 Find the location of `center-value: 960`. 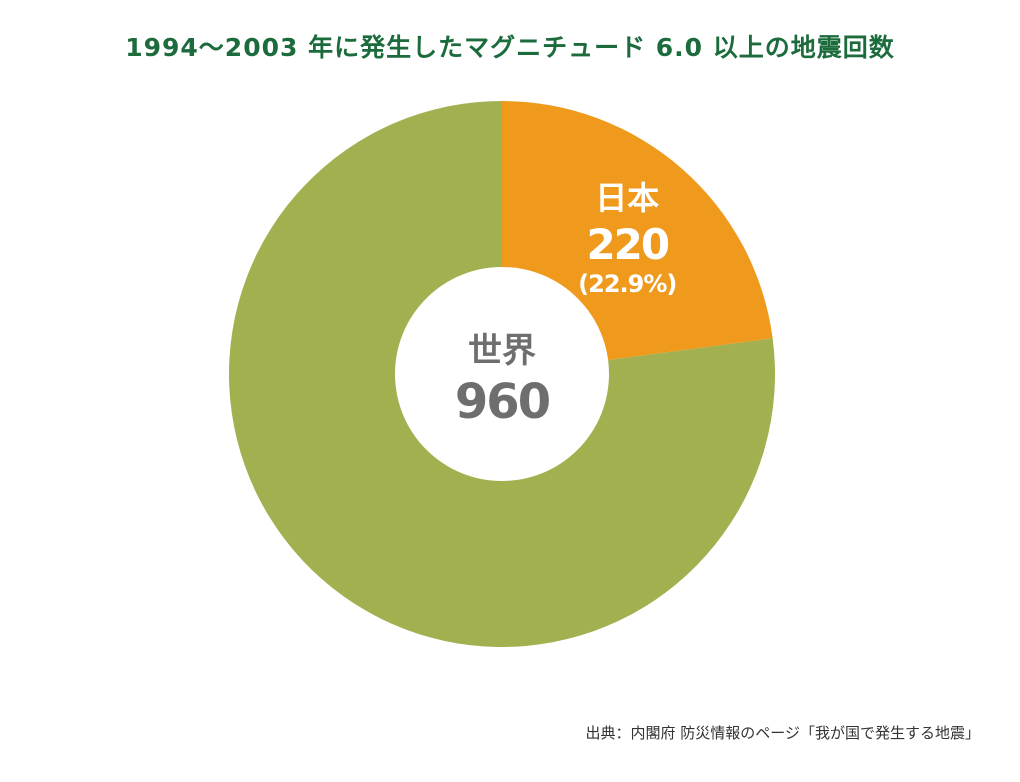

center-value: 960 is located at coordinates (502, 402).